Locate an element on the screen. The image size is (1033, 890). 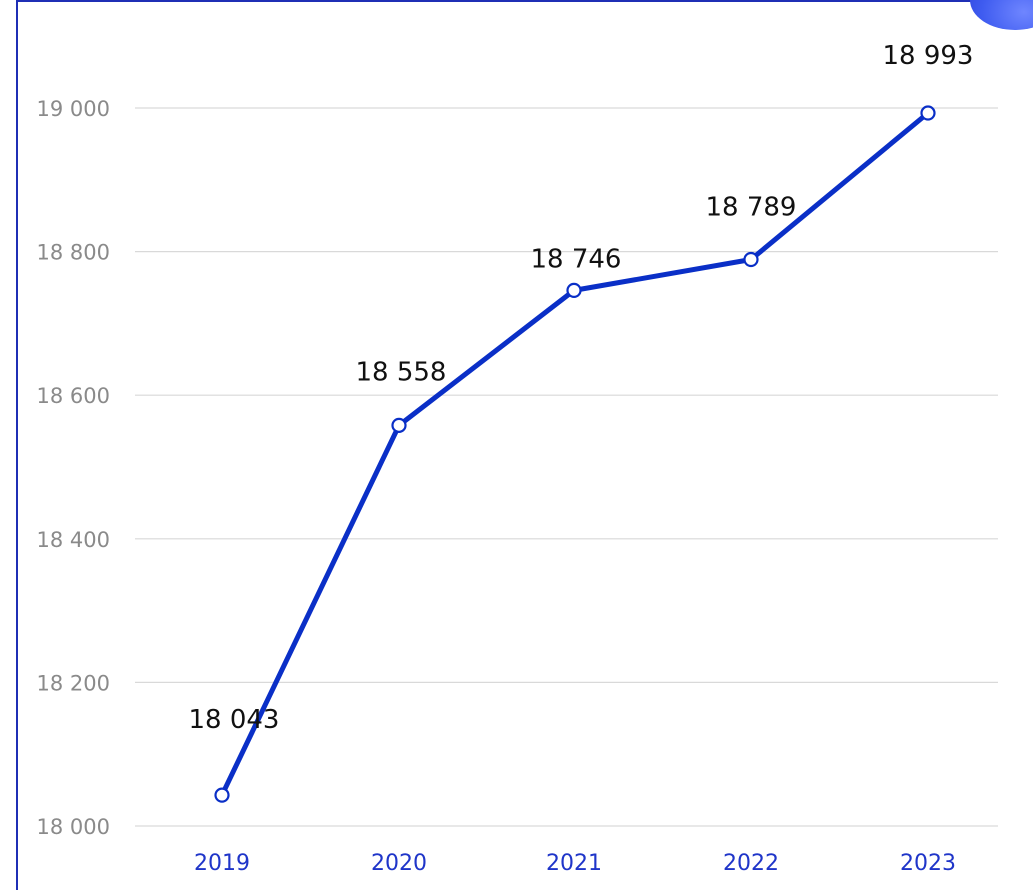
y-tick-label: 19 000 is located at coordinates (73, 109).